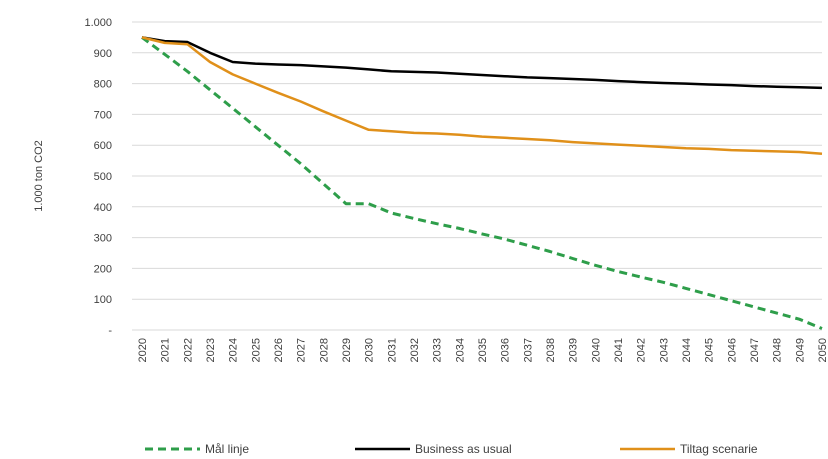  I want to click on x-tick-label: 2038, so click(551, 350).